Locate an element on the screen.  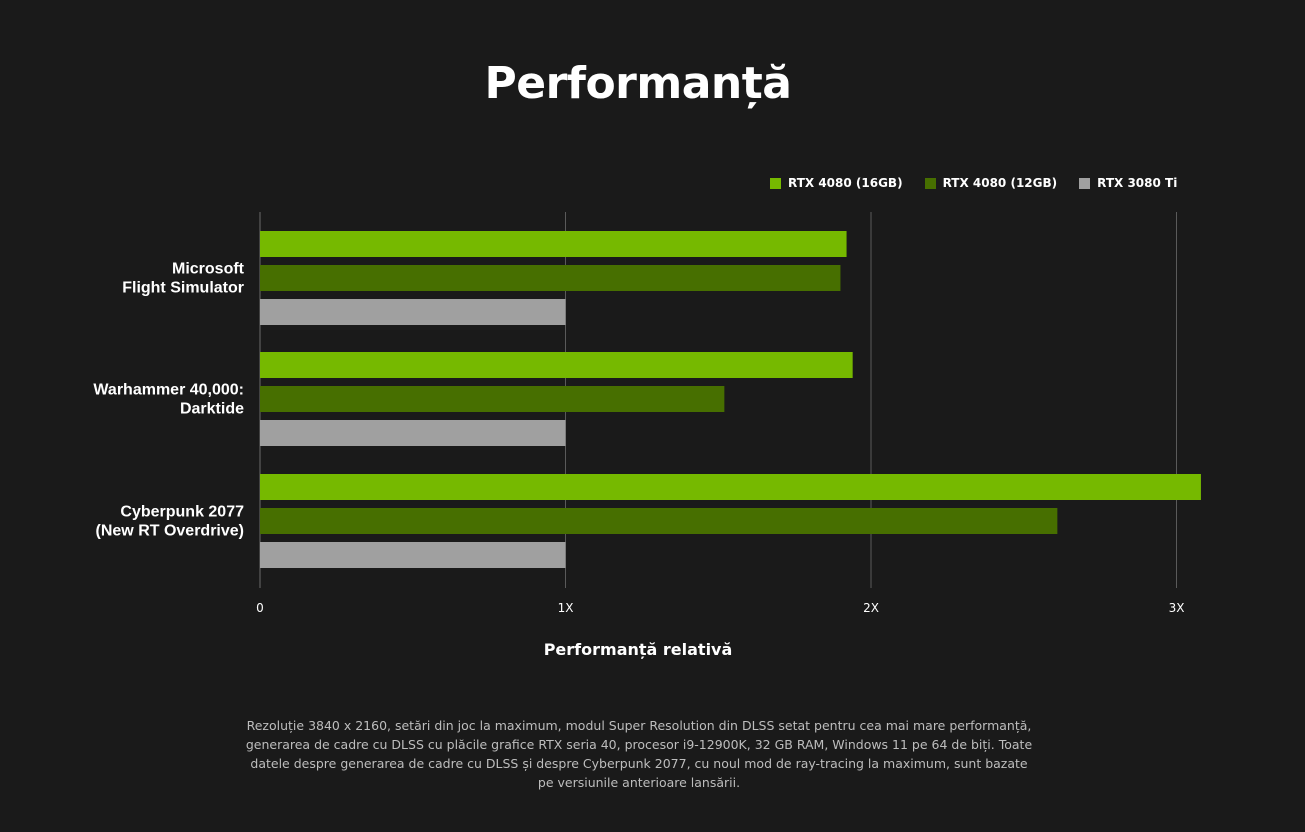
legend-item-rtx-3080-ti: RTX 3080 Ti is located at coordinates (1128, 183).